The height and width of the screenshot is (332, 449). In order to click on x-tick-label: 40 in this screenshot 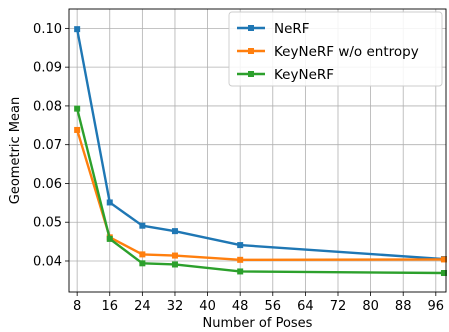, I will do `click(207, 306)`.